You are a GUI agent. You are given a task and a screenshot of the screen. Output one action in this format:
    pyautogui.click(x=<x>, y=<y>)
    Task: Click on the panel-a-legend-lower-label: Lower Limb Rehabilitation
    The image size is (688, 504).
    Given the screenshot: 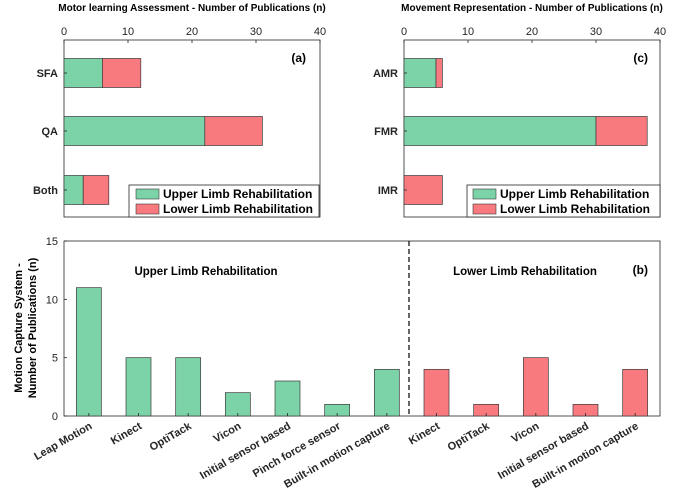 What is the action you would take?
    pyautogui.click(x=238, y=209)
    